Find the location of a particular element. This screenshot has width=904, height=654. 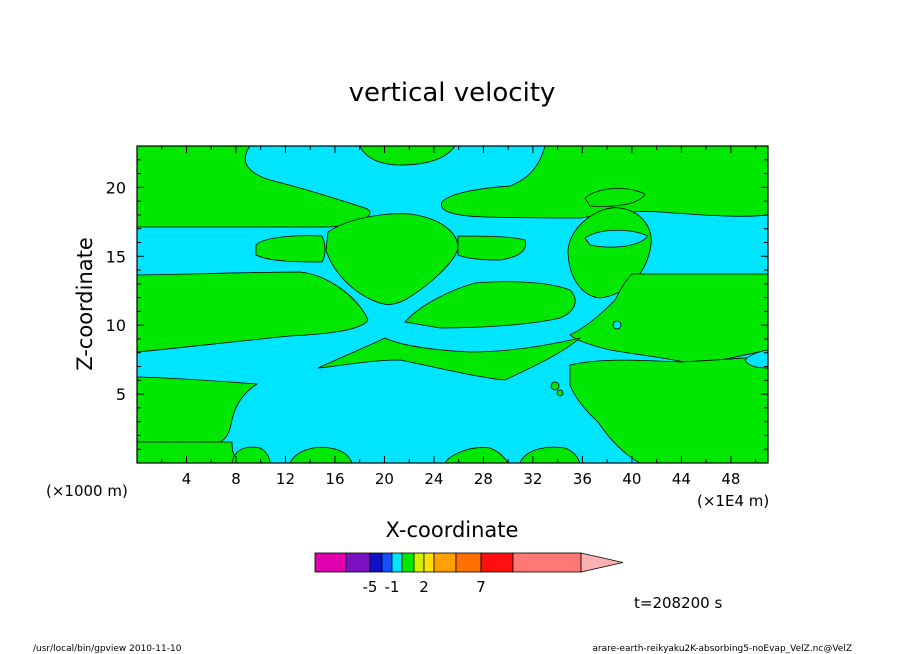

colorbar-tick-label: -5 is located at coordinates (370, 587).